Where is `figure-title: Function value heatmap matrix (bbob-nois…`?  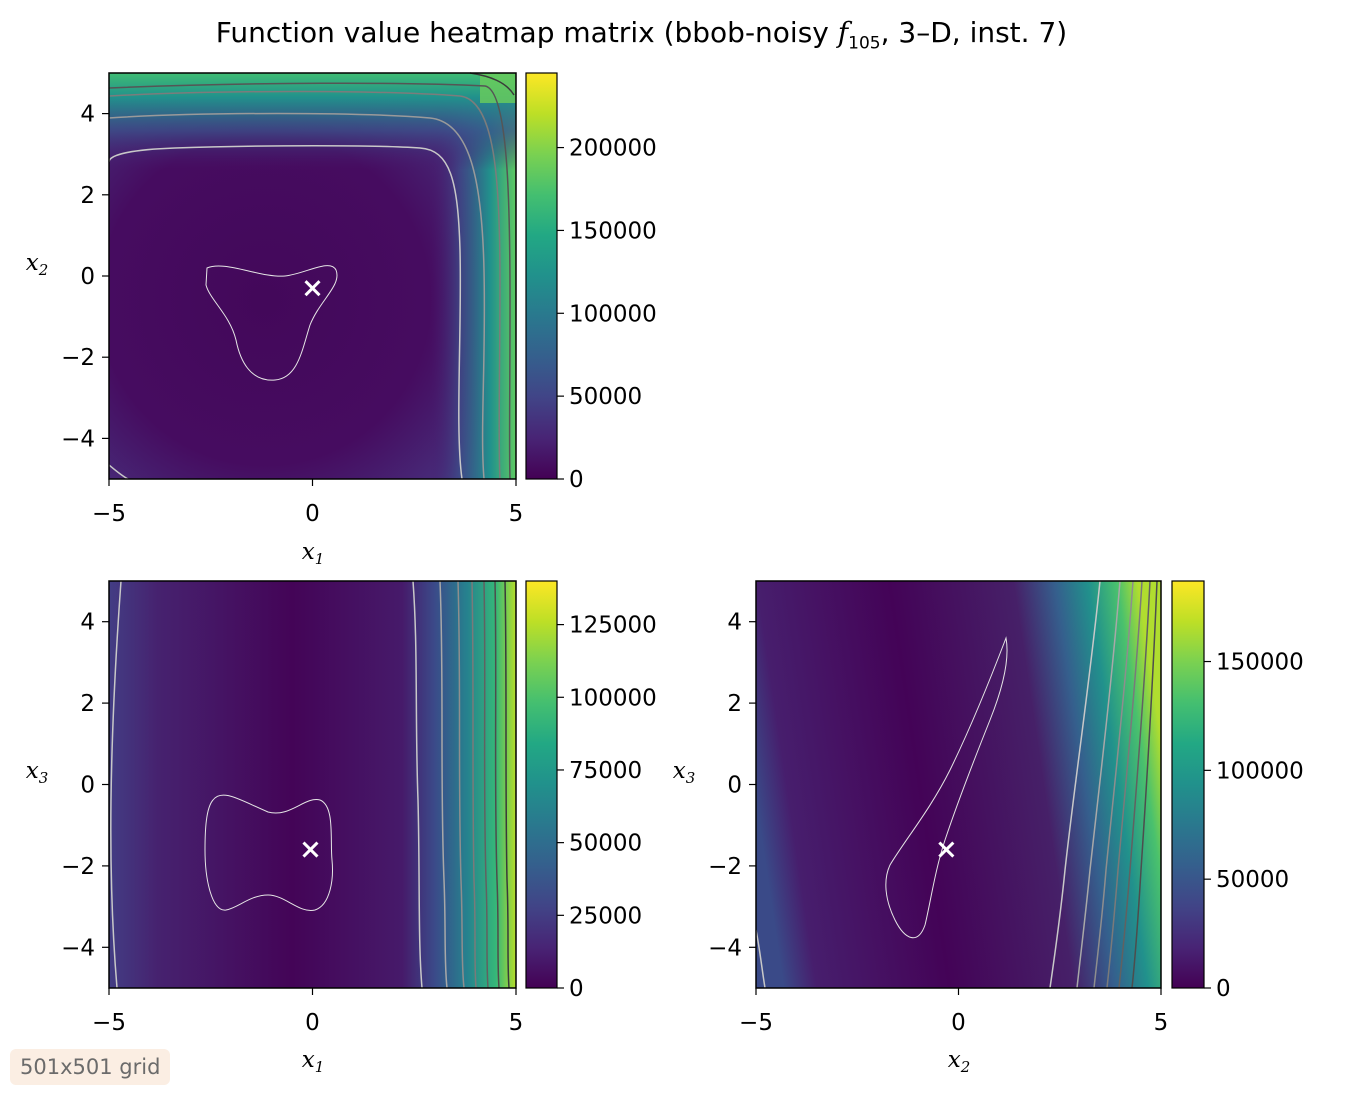
figure-title: Function value heatmap matrix (bbob-nois… is located at coordinates (641, 35).